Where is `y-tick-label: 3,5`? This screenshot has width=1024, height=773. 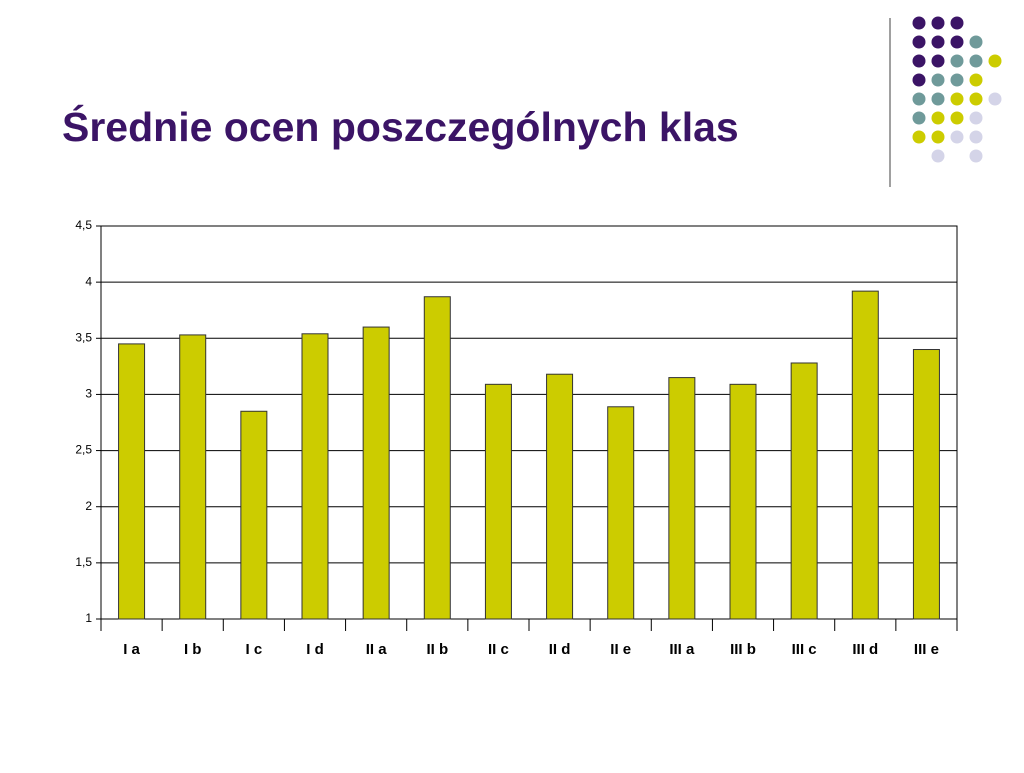
y-tick-label: 3,5 is located at coordinates (83, 337).